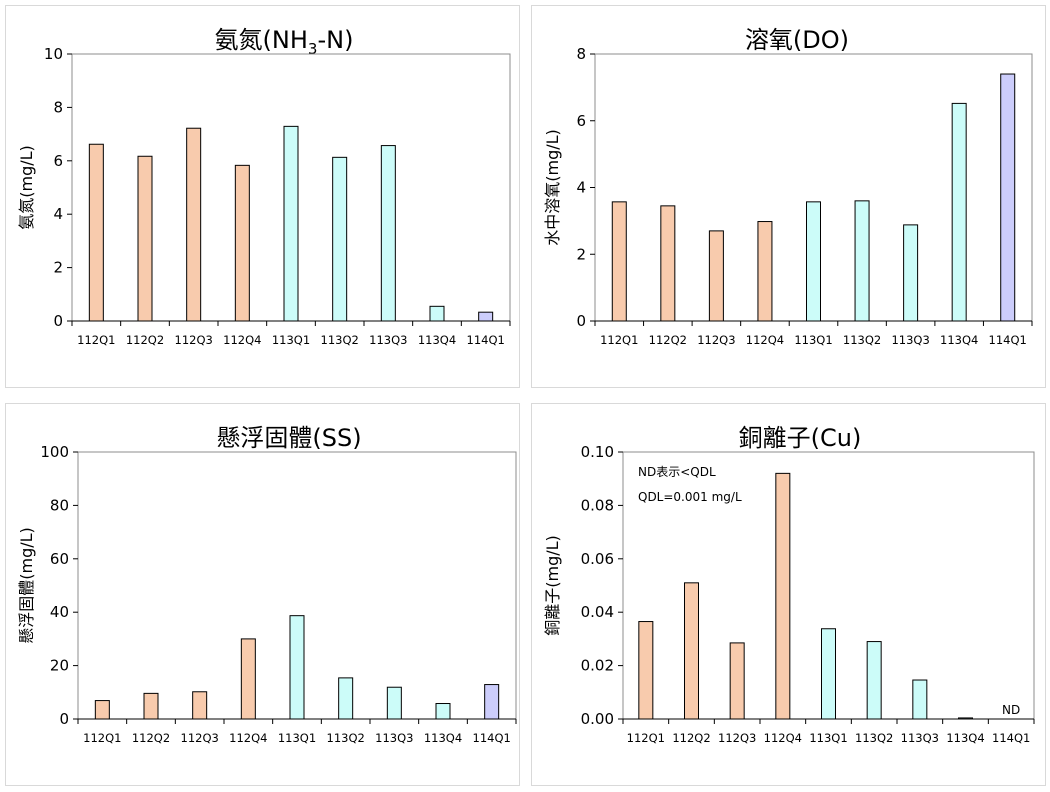 This screenshot has width=1050, height=792. Describe the element at coordinates (581, 54) in the screenshot. I see `y-tick-label: 8` at that location.